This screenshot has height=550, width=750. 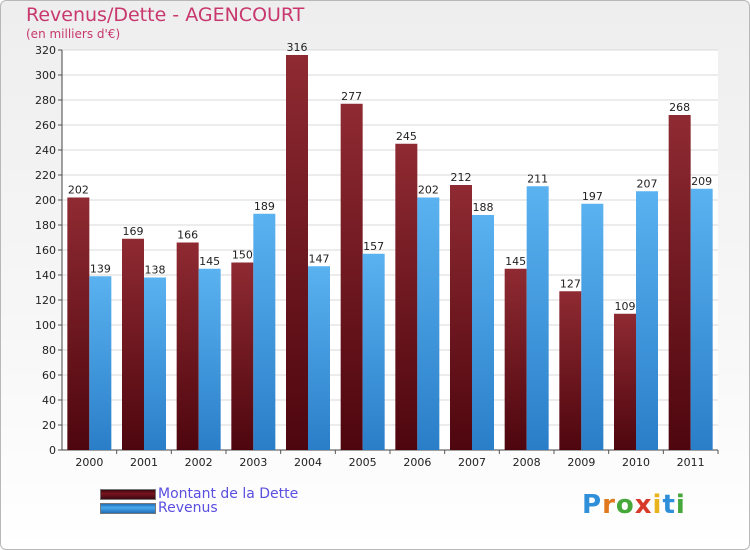 What do you see at coordinates (669, 505) in the screenshot?
I see `logo-letter: t` at bounding box center [669, 505].